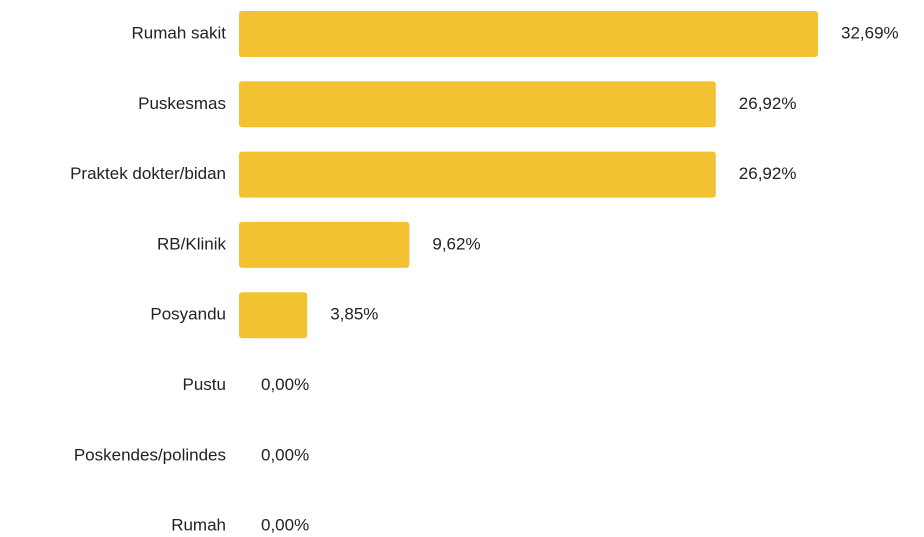 The width and height of the screenshot is (924, 537). I want to click on category-label: Pustu, so click(204, 384).